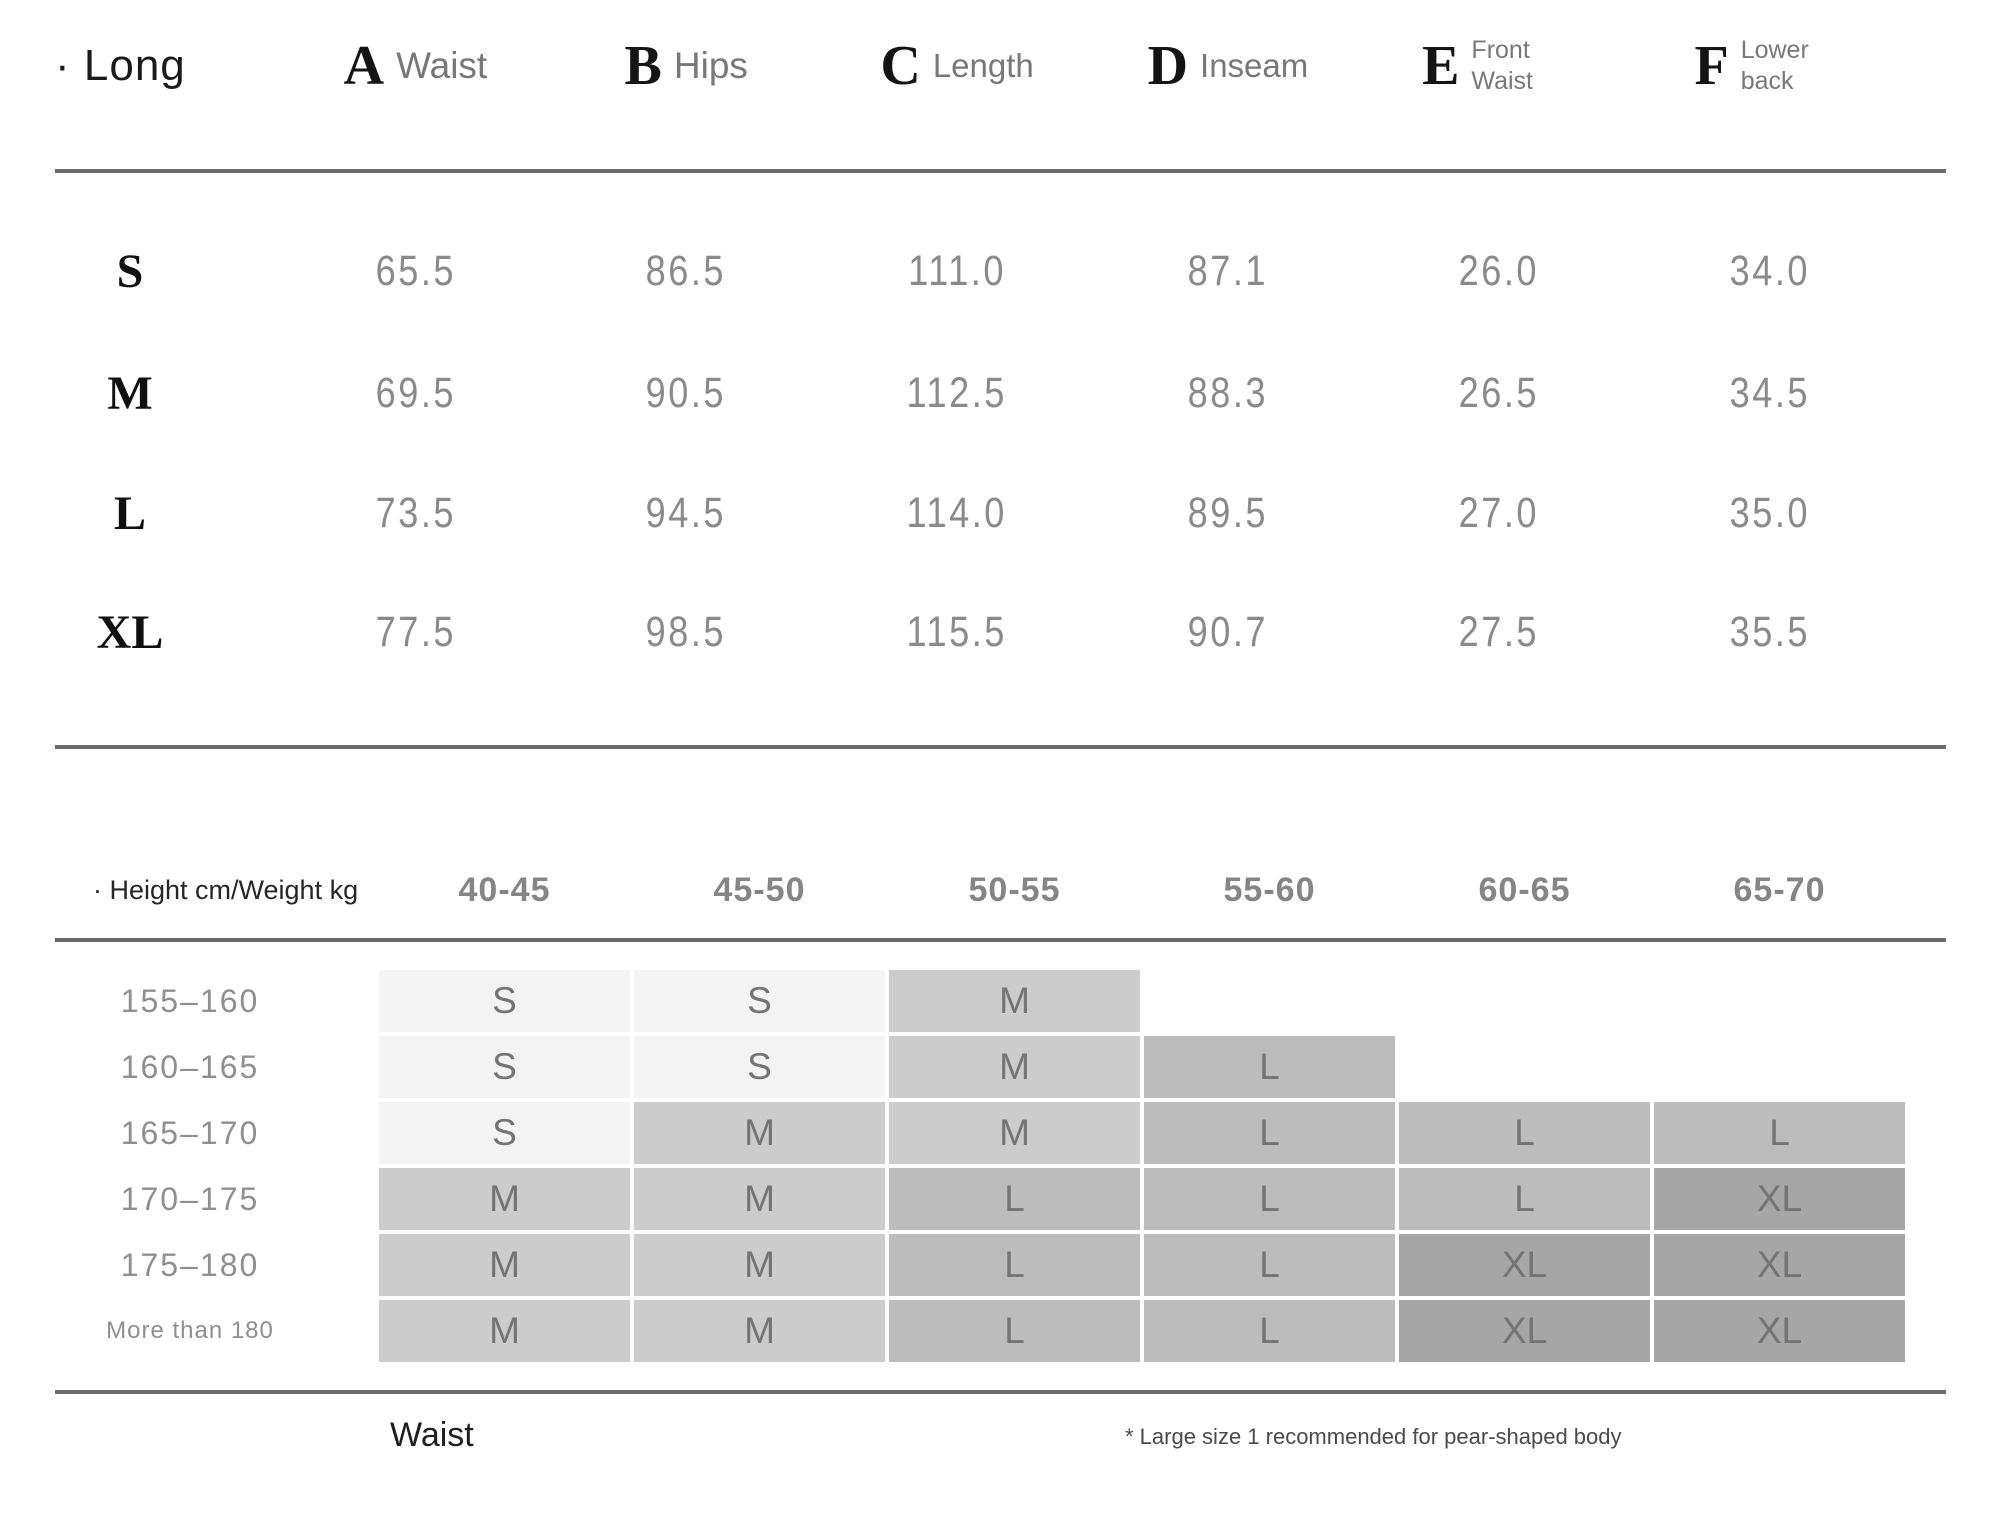 This screenshot has height=1531, width=2002. I want to click on weight-range-header: 50-55, so click(1014, 889).